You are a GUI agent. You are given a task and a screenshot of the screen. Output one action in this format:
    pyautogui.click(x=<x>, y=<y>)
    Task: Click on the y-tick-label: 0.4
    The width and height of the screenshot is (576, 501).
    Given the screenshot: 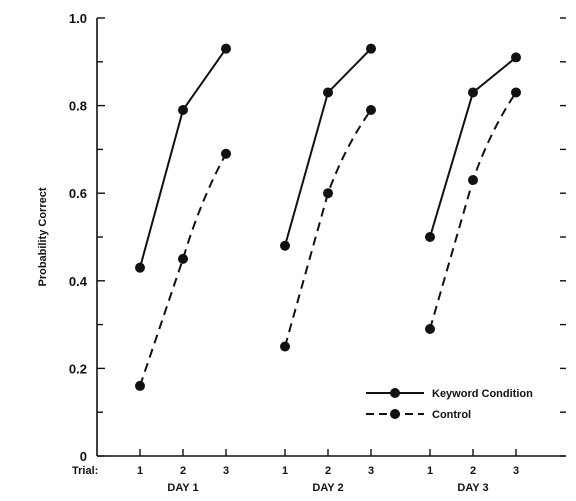 What is the action you would take?
    pyautogui.click(x=78, y=281)
    